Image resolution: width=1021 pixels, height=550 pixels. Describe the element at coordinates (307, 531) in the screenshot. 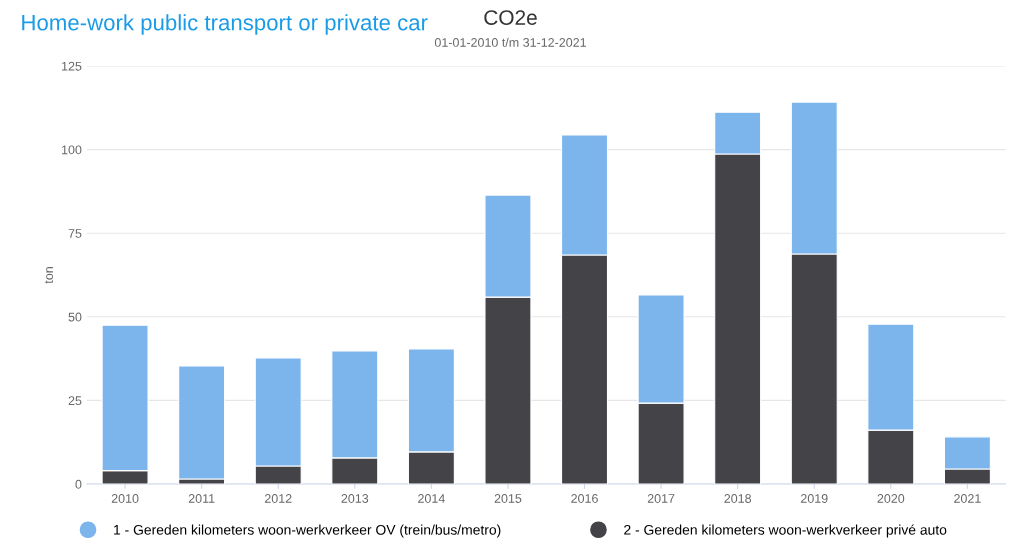

I see `legend-label: 1 - Gereden kilometers woon-werkverkeer OV (trein/bus/metro)` at that location.